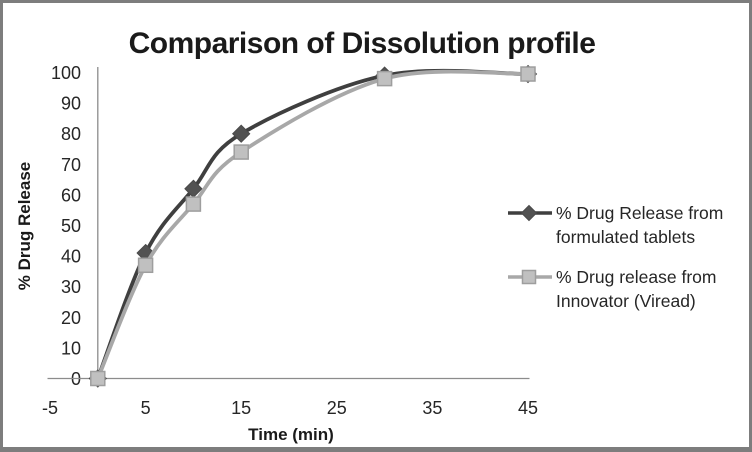 Image resolution: width=752 pixels, height=452 pixels. Describe the element at coordinates (71, 348) in the screenshot. I see `y-tick-10: 10` at that location.